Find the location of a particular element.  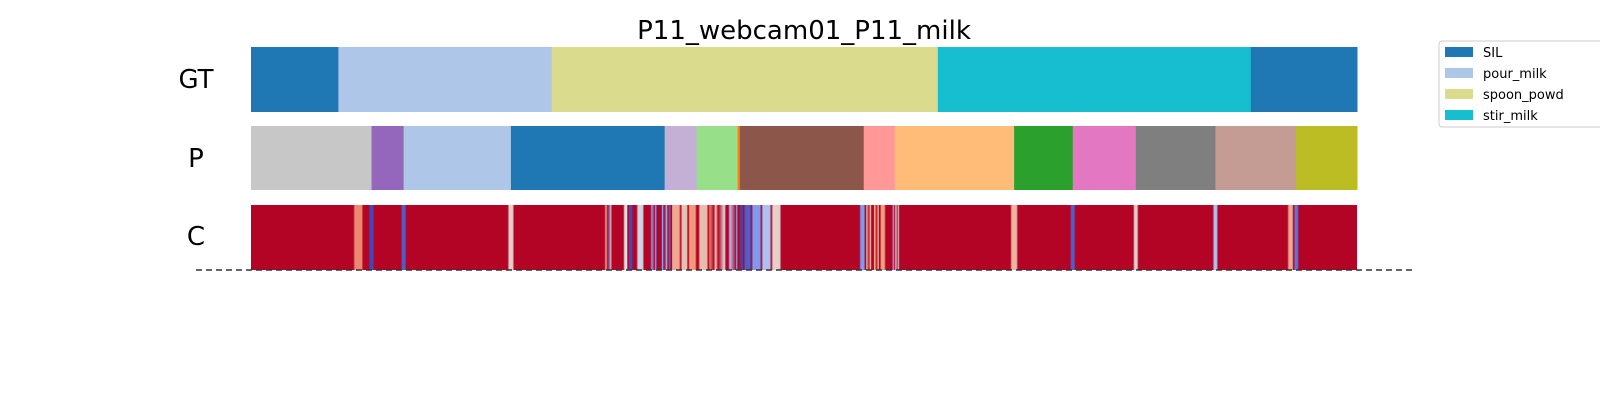

legend: SIL pour_milk spoon_powd stir_milk is located at coordinates (1519, 84).